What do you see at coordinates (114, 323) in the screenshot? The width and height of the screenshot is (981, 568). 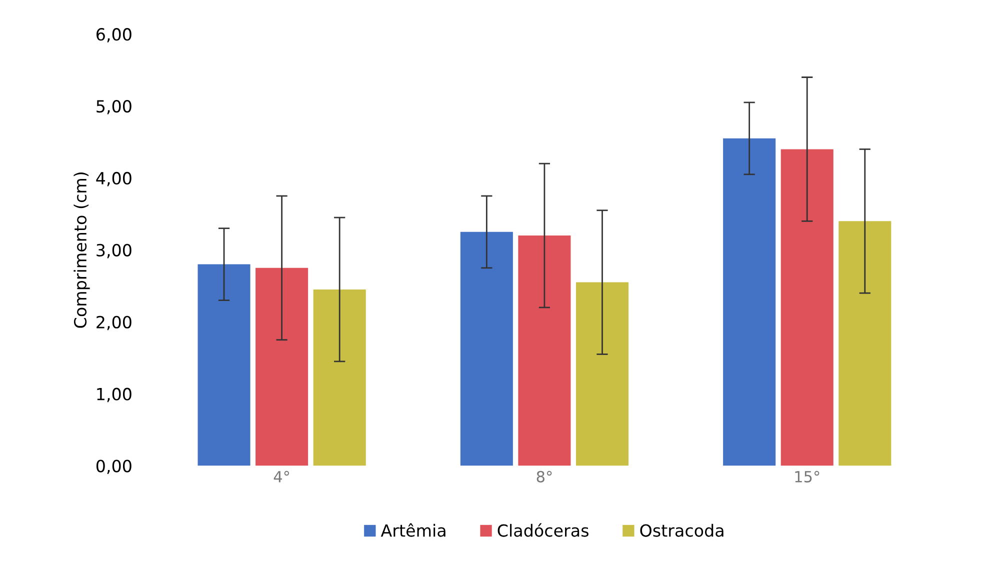 I see `y-tick-label: 2,00` at bounding box center [114, 323].